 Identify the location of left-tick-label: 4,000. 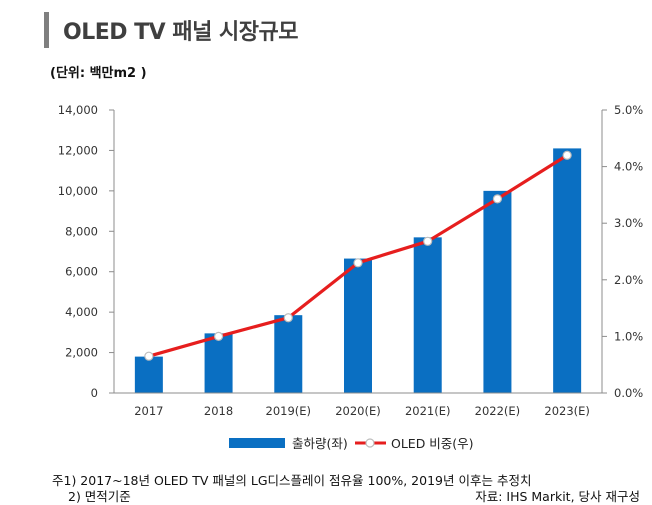
(81, 312).